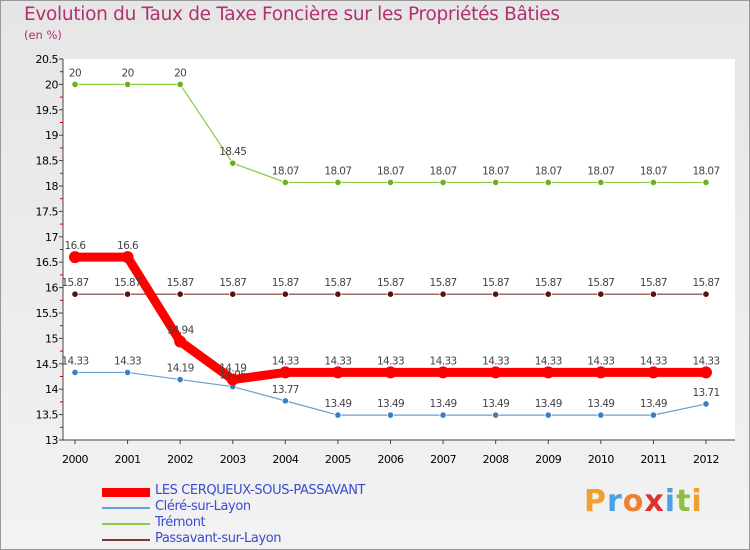 Image resolution: width=750 pixels, height=550 pixels. I want to click on y-tick-label: 18.5, so click(47, 161).